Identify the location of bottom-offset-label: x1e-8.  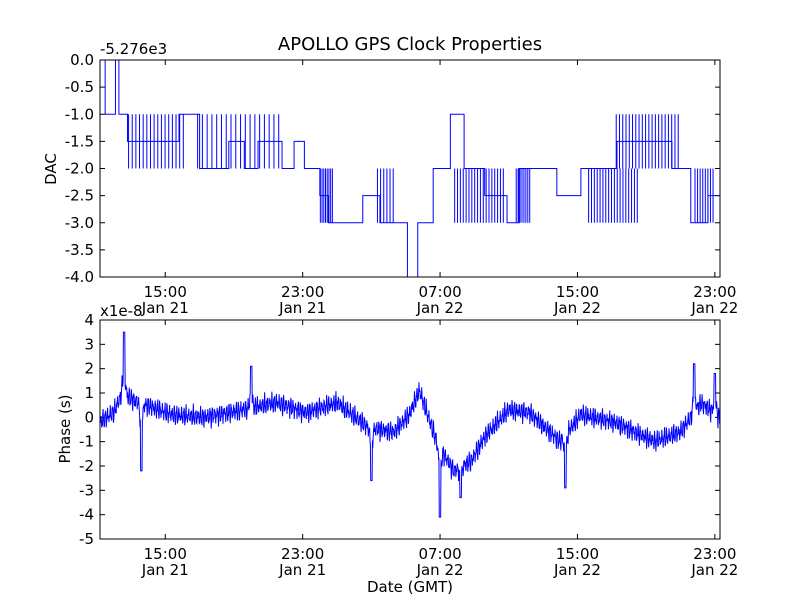
(121, 311).